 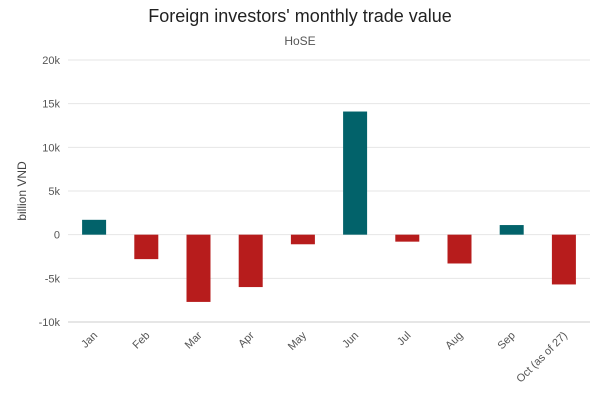 I want to click on x-tick-label: Oct (as of 27), so click(x=542, y=358).